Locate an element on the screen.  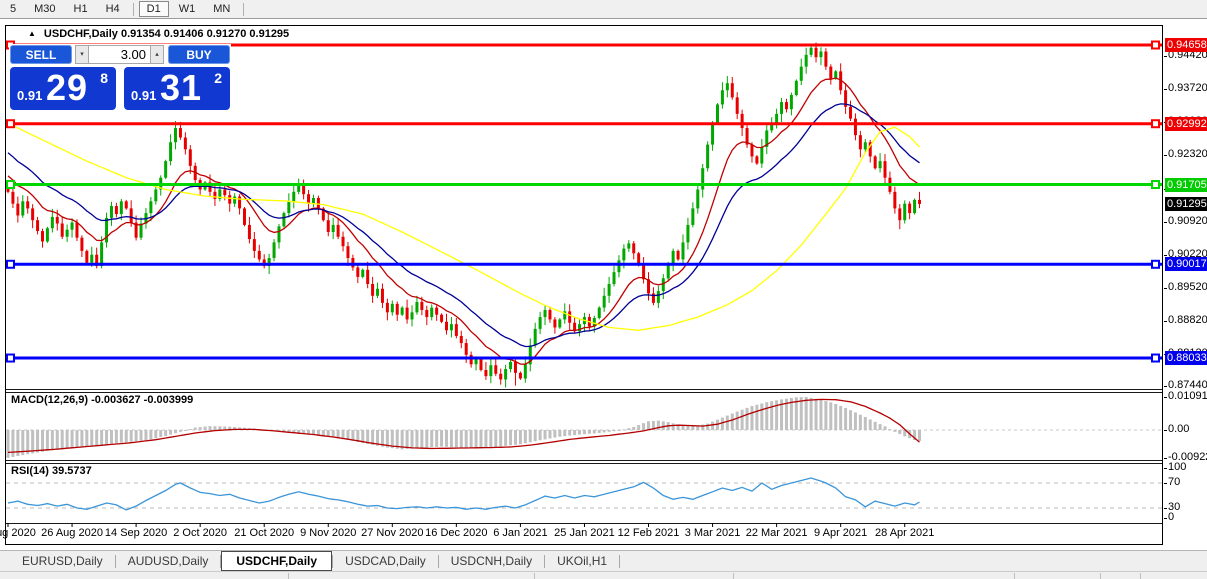
macd-indicator-label: MACD(12,26,9) -0.003627 -0.003999 is located at coordinates (102, 400).